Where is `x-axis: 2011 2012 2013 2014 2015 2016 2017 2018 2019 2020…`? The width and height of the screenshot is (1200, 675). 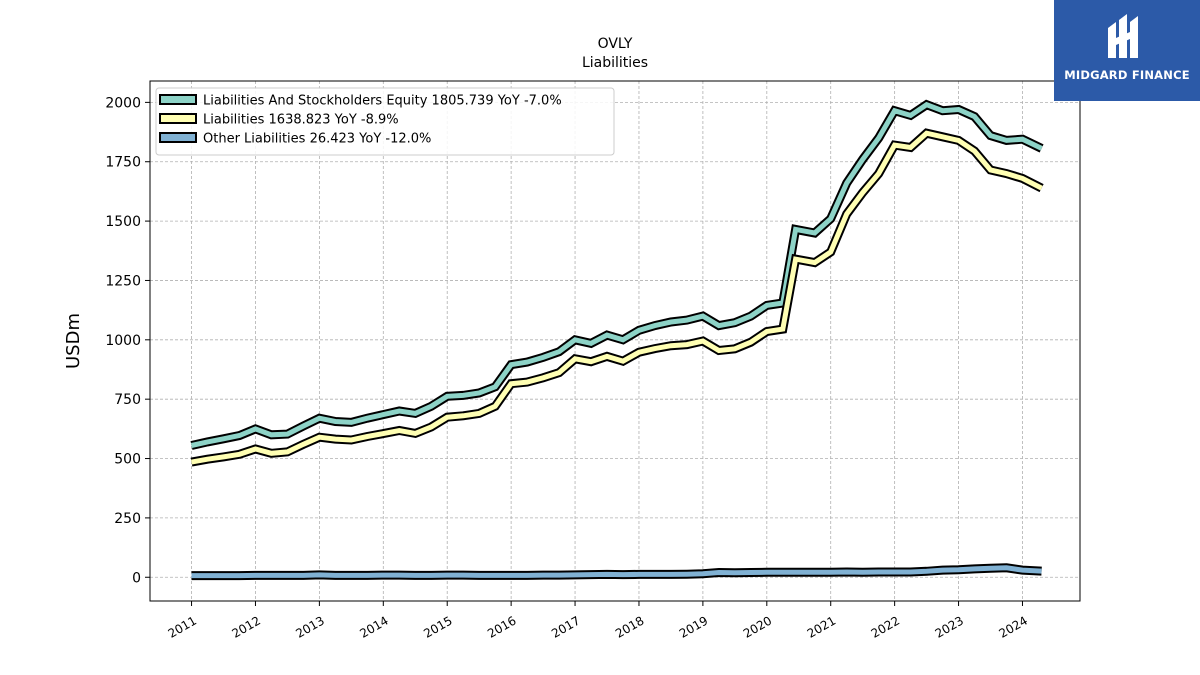
x-axis: 2011 2012 2013 2014 2015 2016 2017 2018 2019 2020… is located at coordinates (598, 621).